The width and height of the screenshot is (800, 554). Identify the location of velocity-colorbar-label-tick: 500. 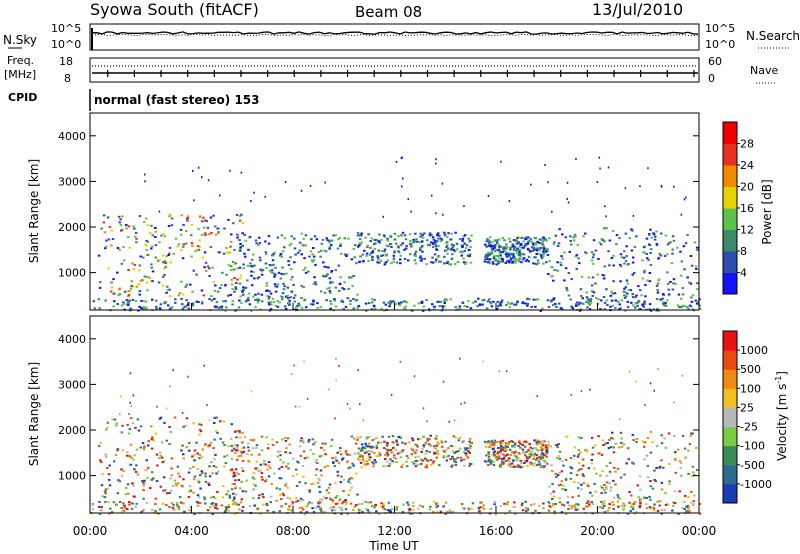
(750, 369).